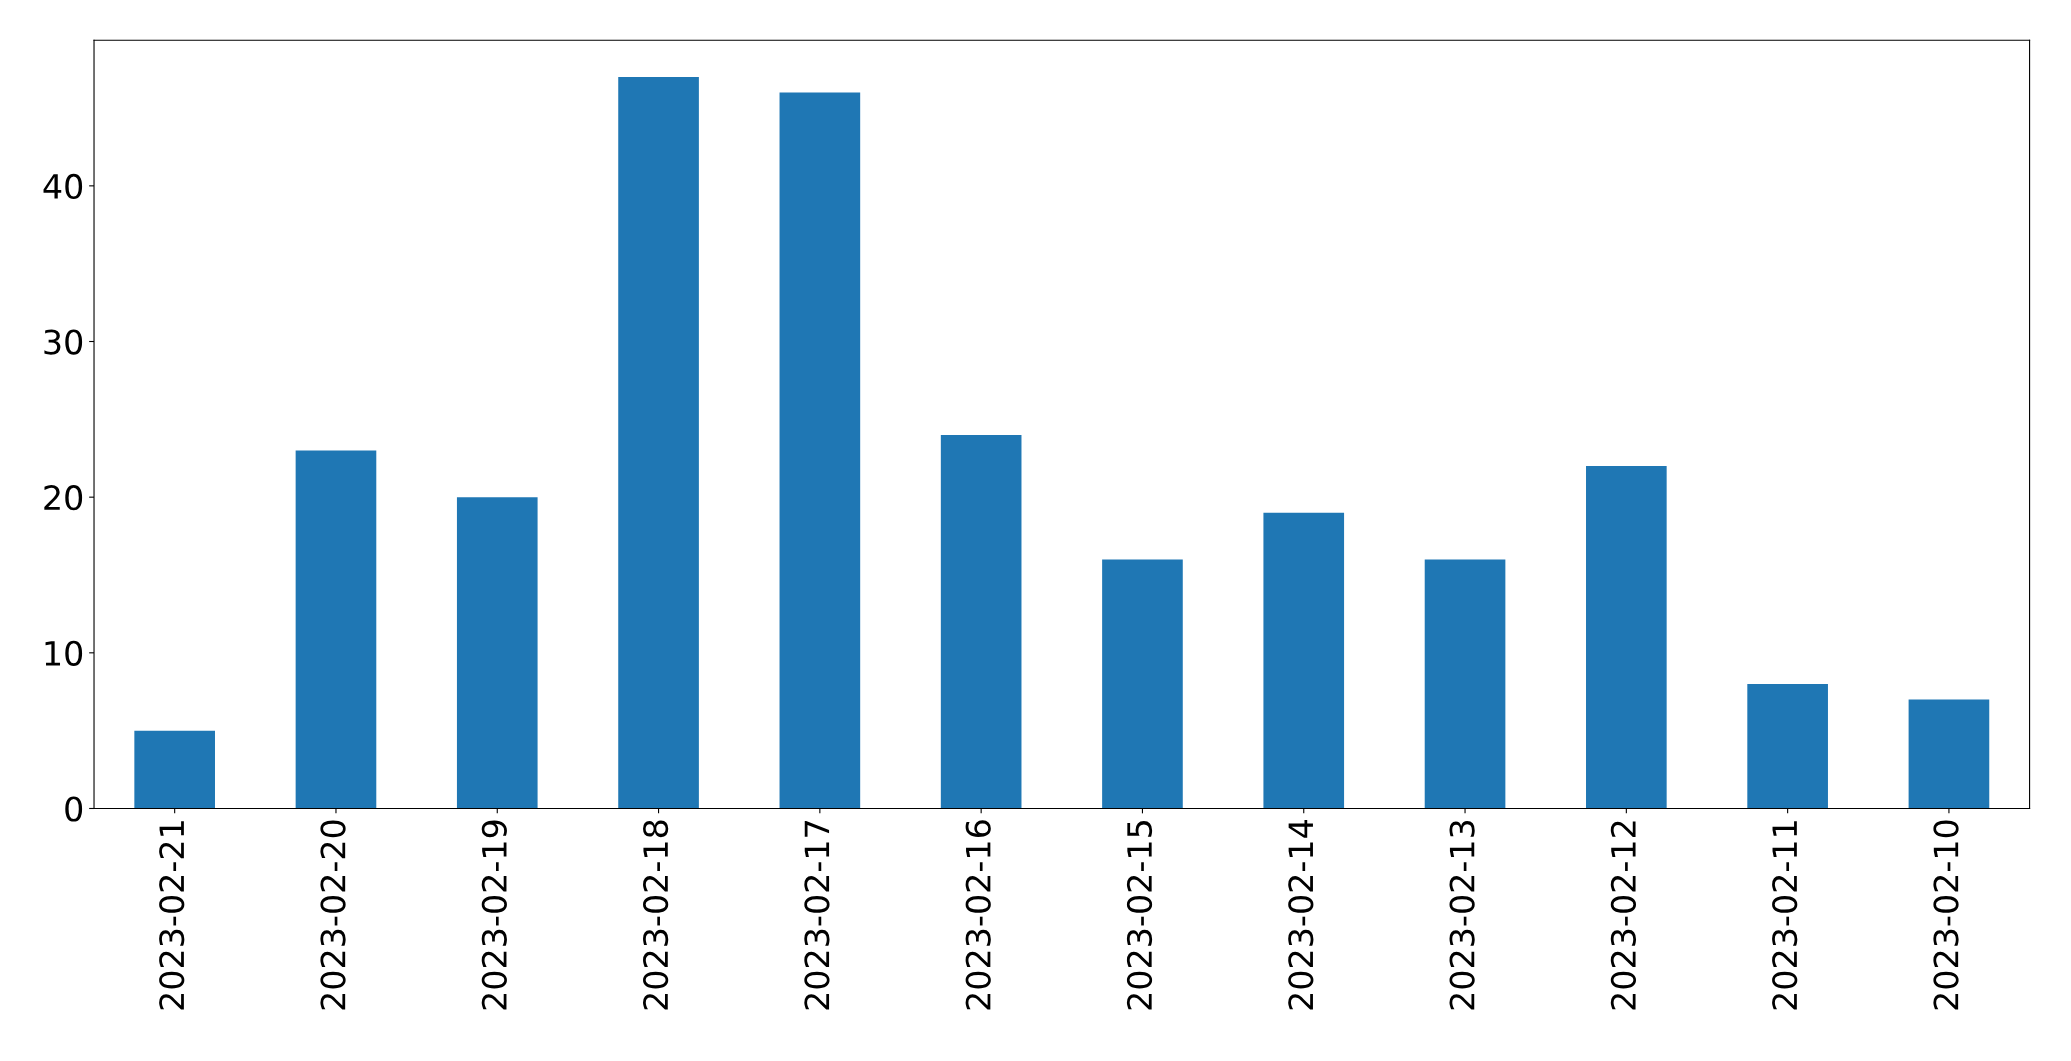 The width and height of the screenshot is (2071, 1061). What do you see at coordinates (817, 915) in the screenshot?
I see `x-tick-label: 2023-02-17` at bounding box center [817, 915].